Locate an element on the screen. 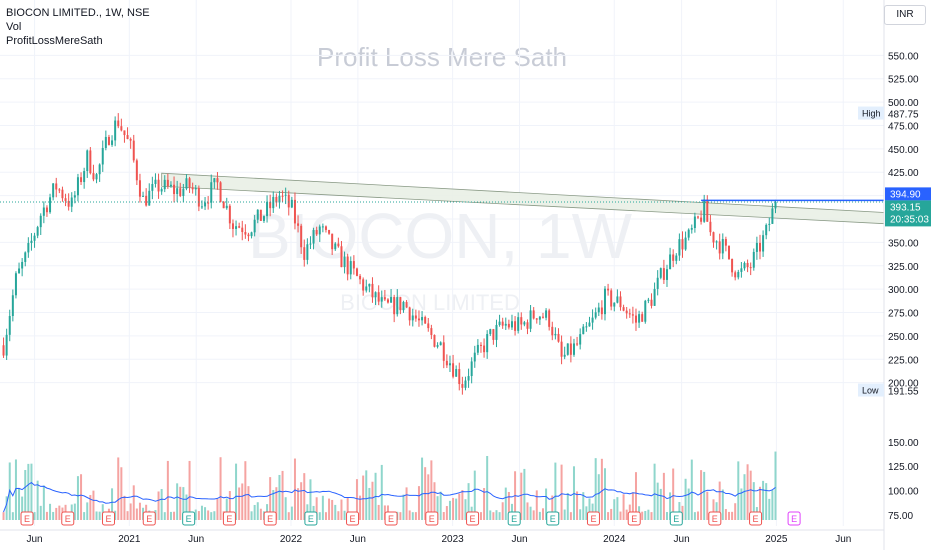 Image resolution: width=932 pixels, height=550 pixels. indicator-label: ProfitLossMereSath is located at coordinates (54, 41).